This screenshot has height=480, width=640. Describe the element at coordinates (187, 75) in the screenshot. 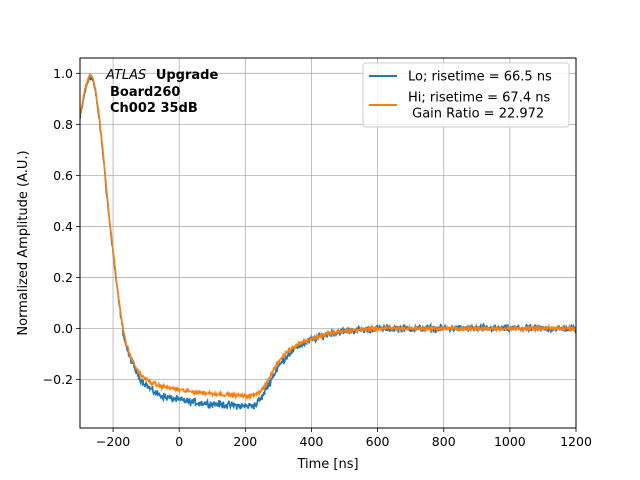

I see `annotation-bold: Upgrade` at that location.